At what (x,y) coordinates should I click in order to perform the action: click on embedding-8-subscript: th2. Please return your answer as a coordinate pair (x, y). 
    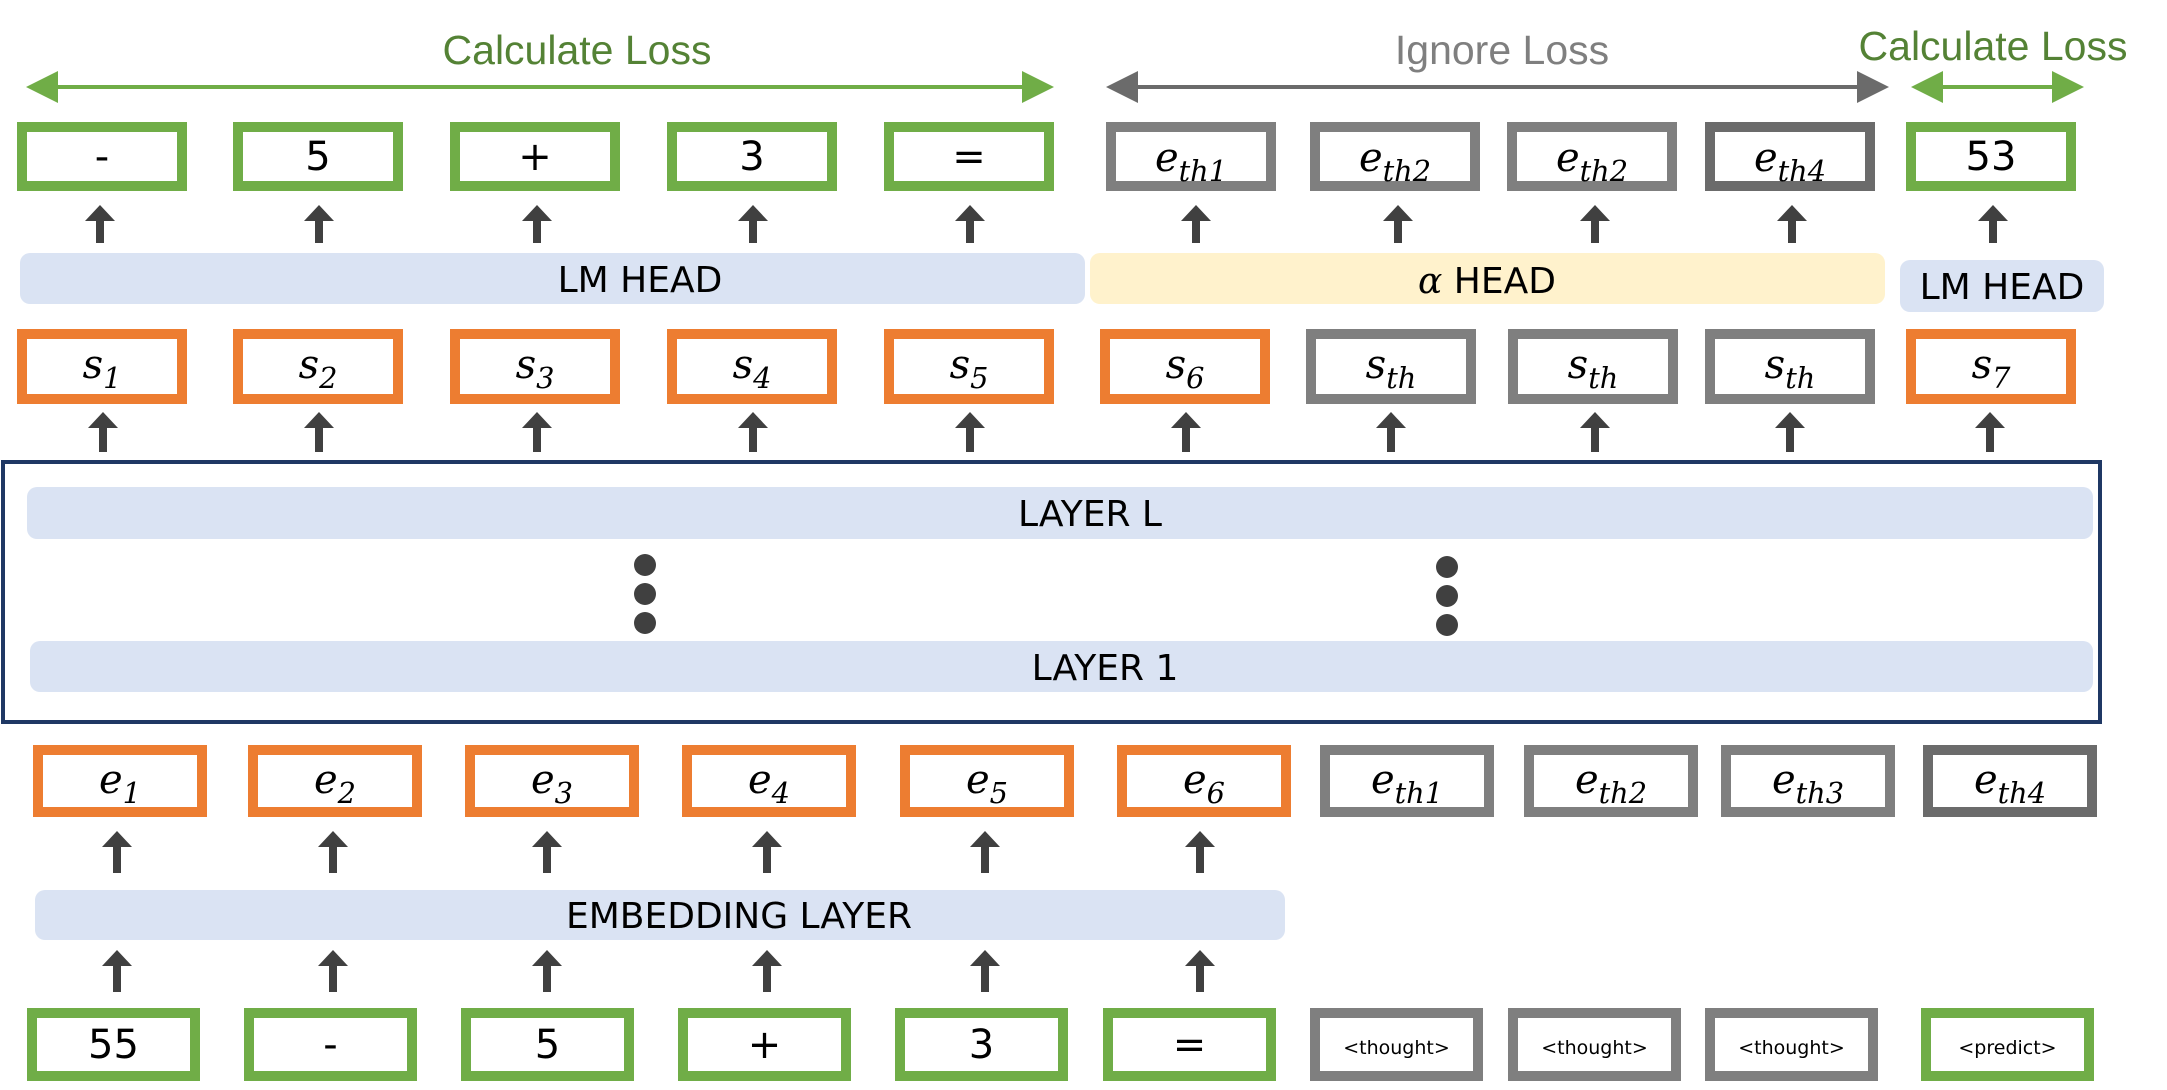
    Looking at the image, I should click on (1623, 793).